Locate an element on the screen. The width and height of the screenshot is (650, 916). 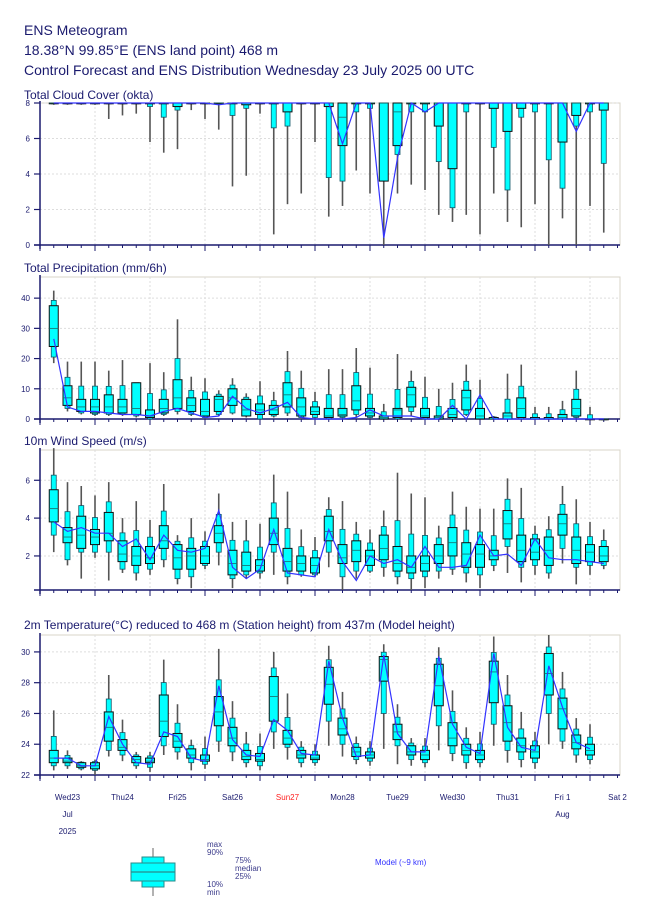
day-label: Wed23 is located at coordinates (68, 797).